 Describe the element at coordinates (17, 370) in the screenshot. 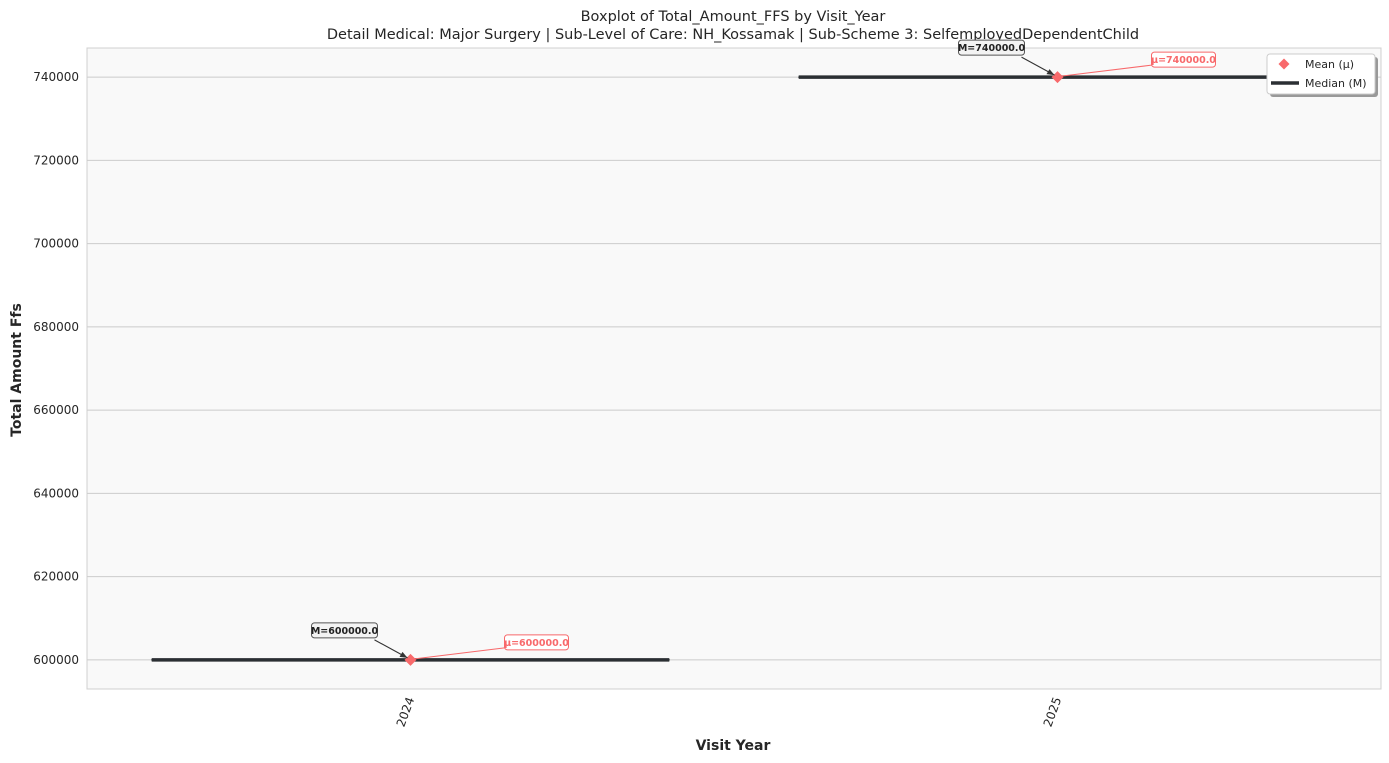

I see `y-axis-label: Total Amount Ffs` at that location.